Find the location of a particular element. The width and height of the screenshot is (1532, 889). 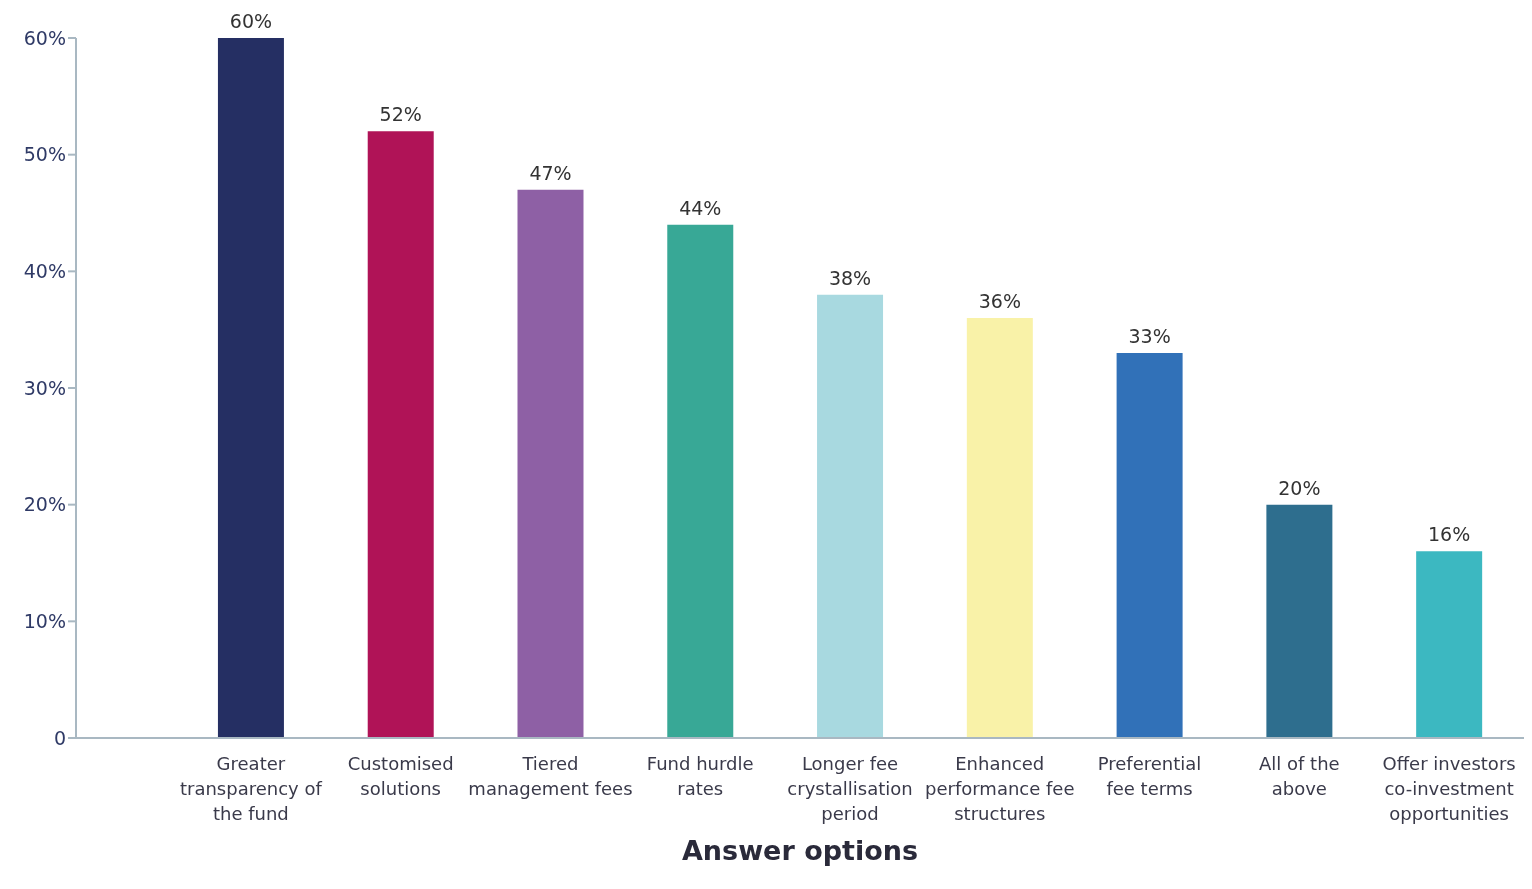

y-tick-label: 40% is located at coordinates (44, 271).